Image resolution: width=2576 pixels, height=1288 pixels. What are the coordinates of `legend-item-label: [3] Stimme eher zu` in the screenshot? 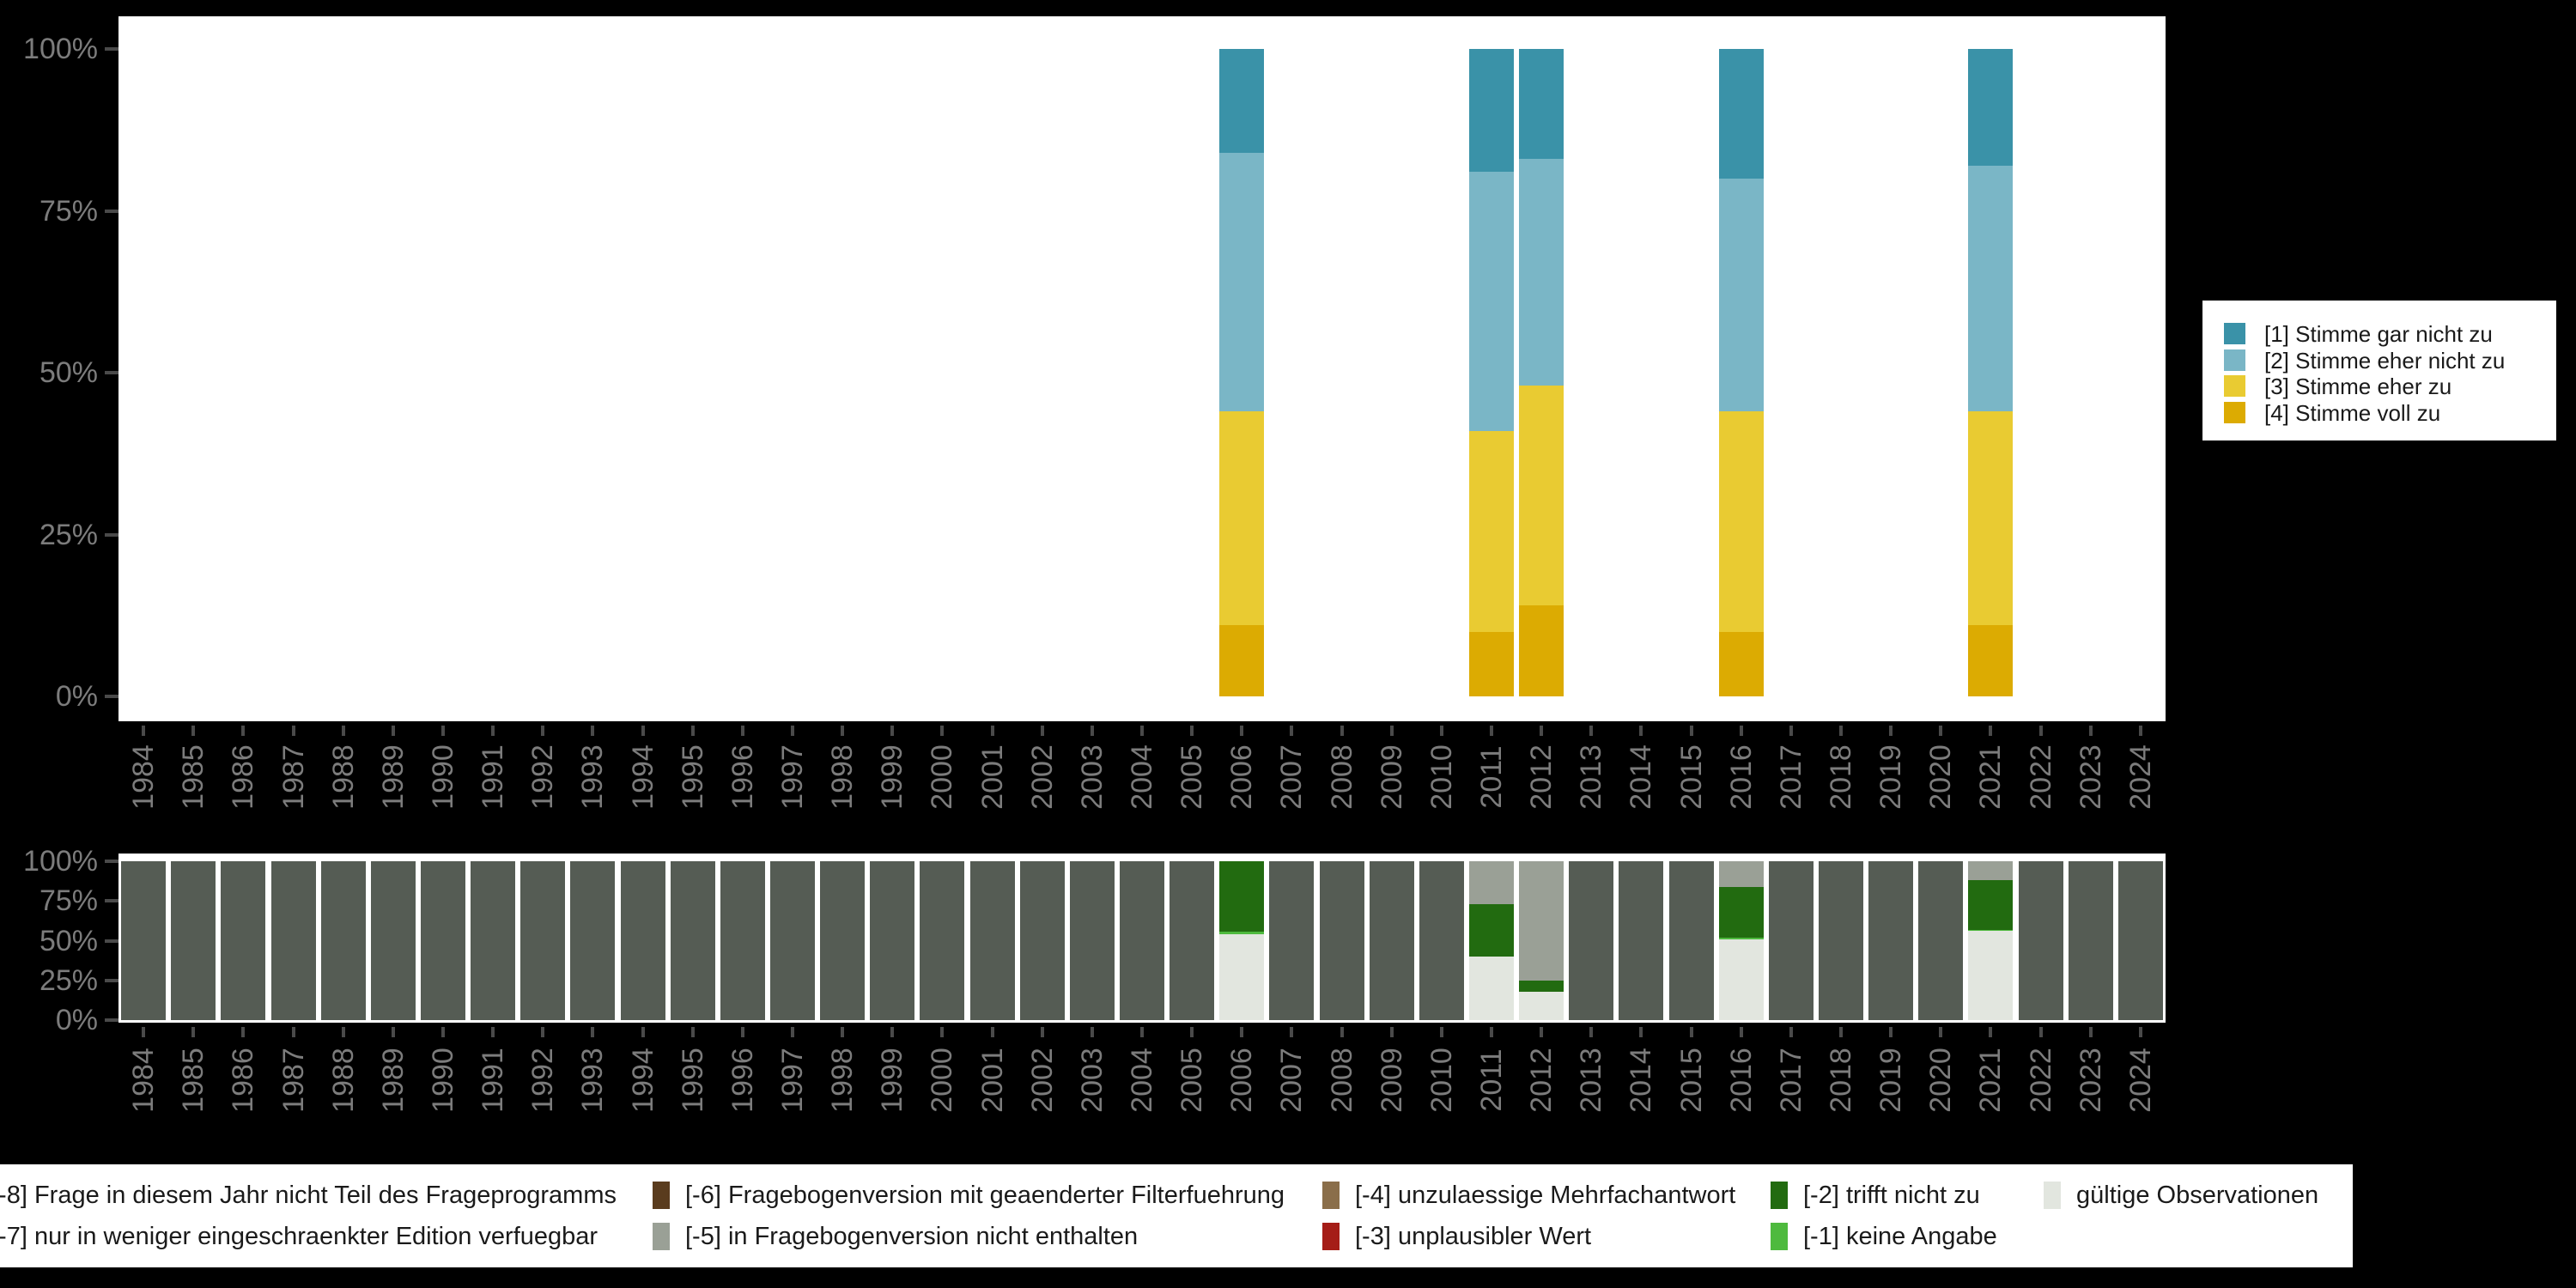 It's located at (2358, 387).